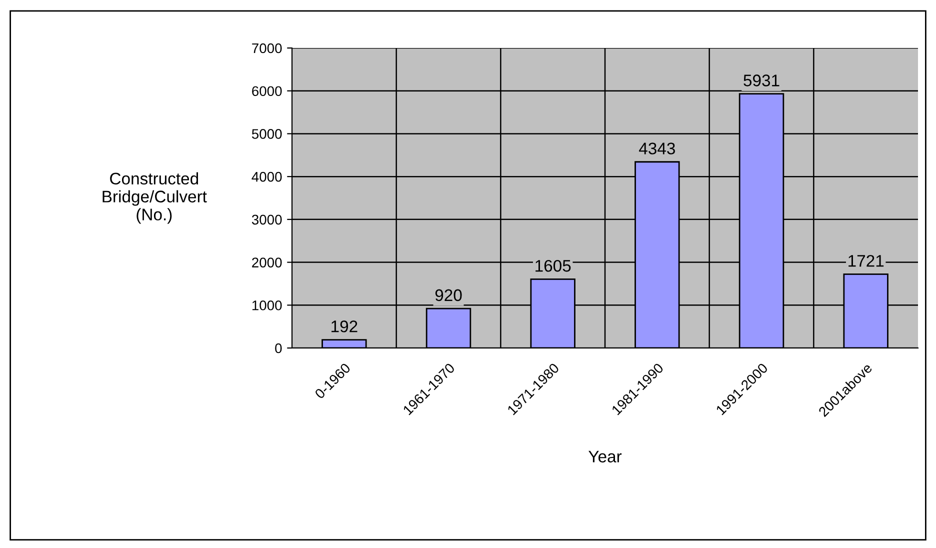 This screenshot has width=936, height=548. Describe the element at coordinates (866, 260) in the screenshot. I see `data-label: 1721` at that location.